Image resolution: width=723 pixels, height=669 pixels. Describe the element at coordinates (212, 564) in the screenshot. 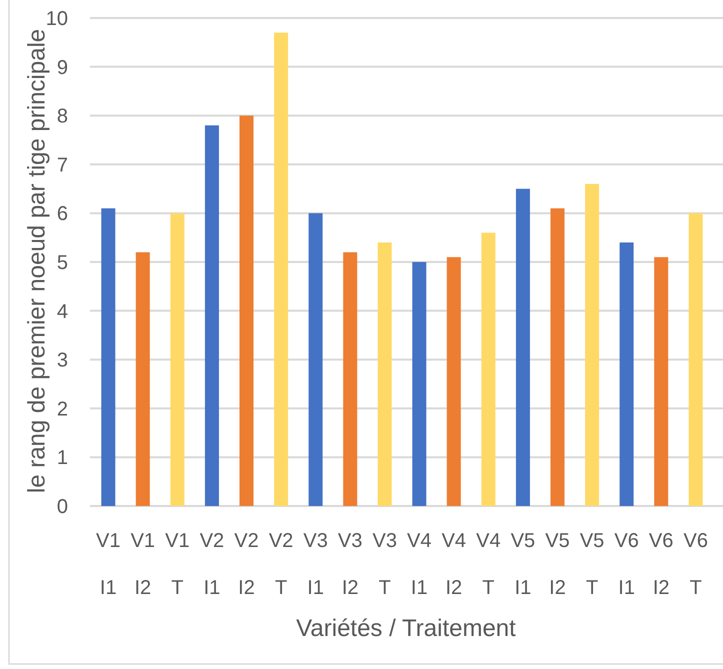

I see `category-label: V2 I1` at that location.